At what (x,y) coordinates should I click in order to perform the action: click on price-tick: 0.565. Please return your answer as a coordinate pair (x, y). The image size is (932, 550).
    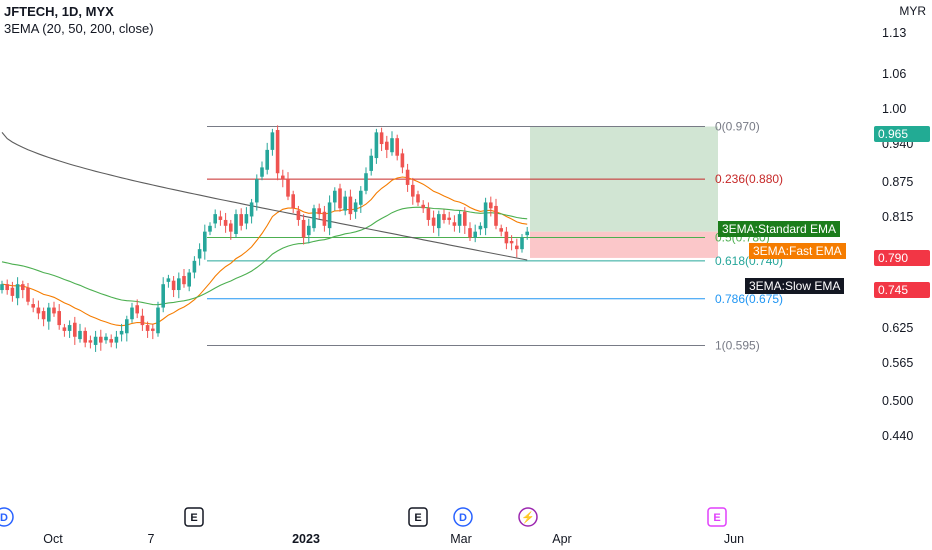
    Looking at the image, I should click on (897, 363).